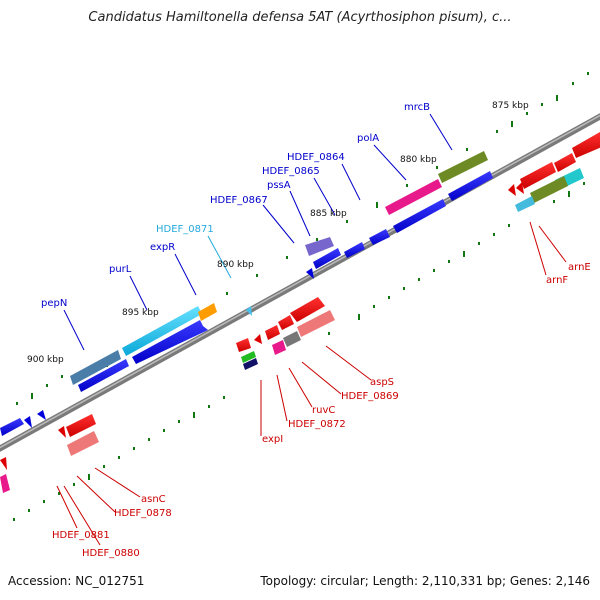  Describe the element at coordinates (417, 107) in the screenshot. I see `gene-label: mrcB` at that location.